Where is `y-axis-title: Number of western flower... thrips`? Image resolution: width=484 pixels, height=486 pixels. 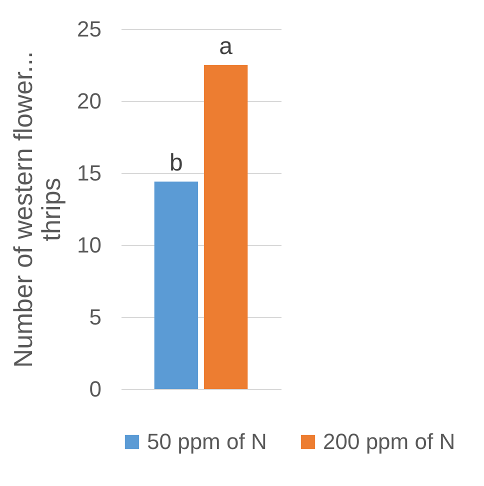 y-axis-title: Number of western flower... thrips is located at coordinates (37, 209).